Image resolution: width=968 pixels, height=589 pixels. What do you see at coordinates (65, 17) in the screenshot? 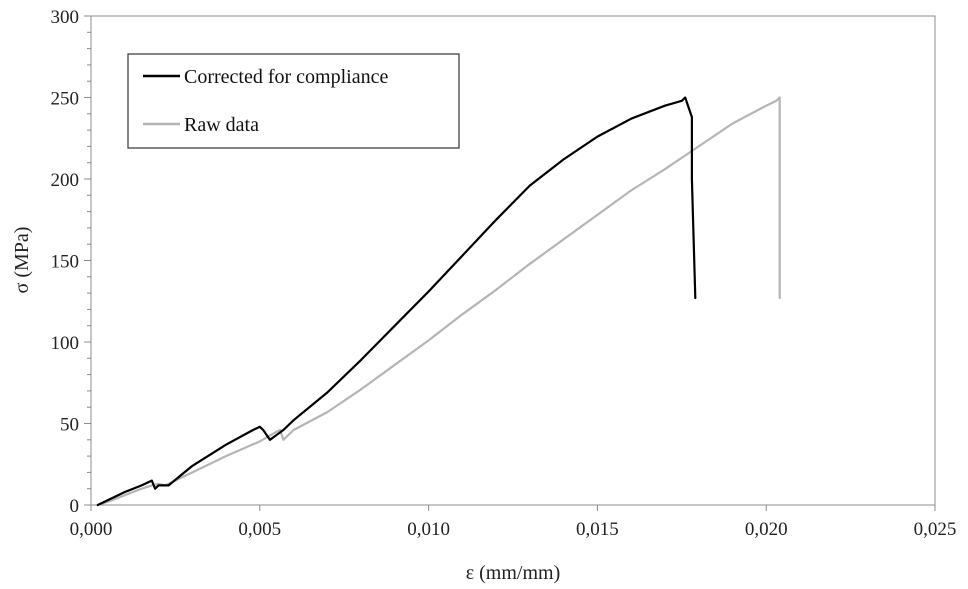
I see `y-tick-label: 300` at bounding box center [65, 17].